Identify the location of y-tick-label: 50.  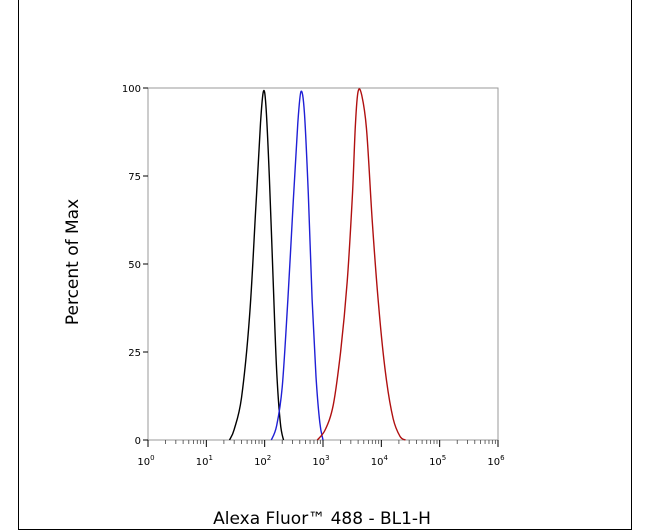
(134, 265).